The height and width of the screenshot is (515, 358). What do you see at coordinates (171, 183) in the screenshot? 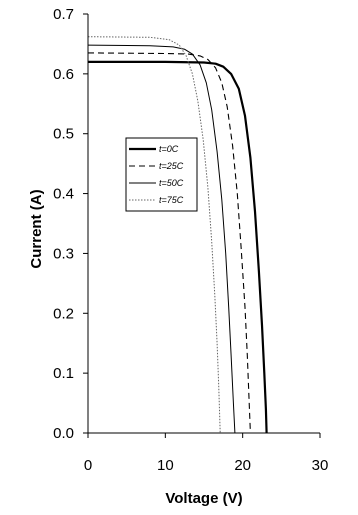
I see `legend-label: t=50C` at bounding box center [171, 183].